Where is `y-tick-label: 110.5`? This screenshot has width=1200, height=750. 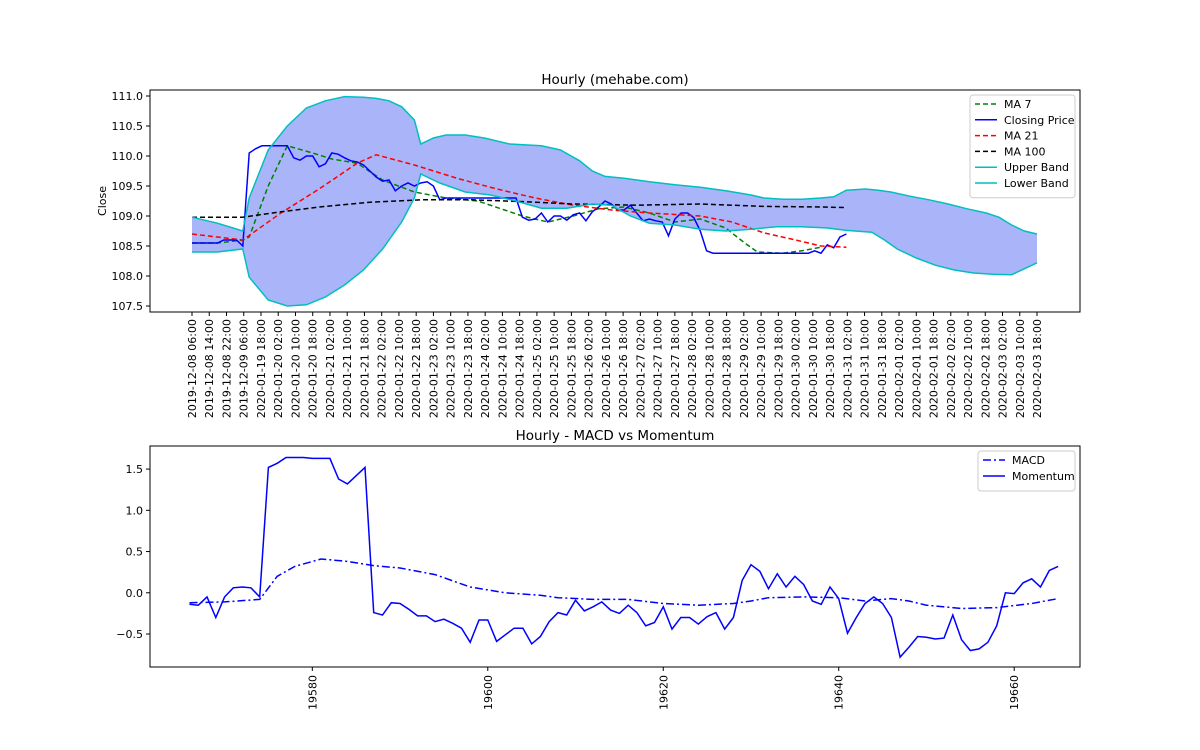
y-tick-label: 110.5 is located at coordinates (128, 126).